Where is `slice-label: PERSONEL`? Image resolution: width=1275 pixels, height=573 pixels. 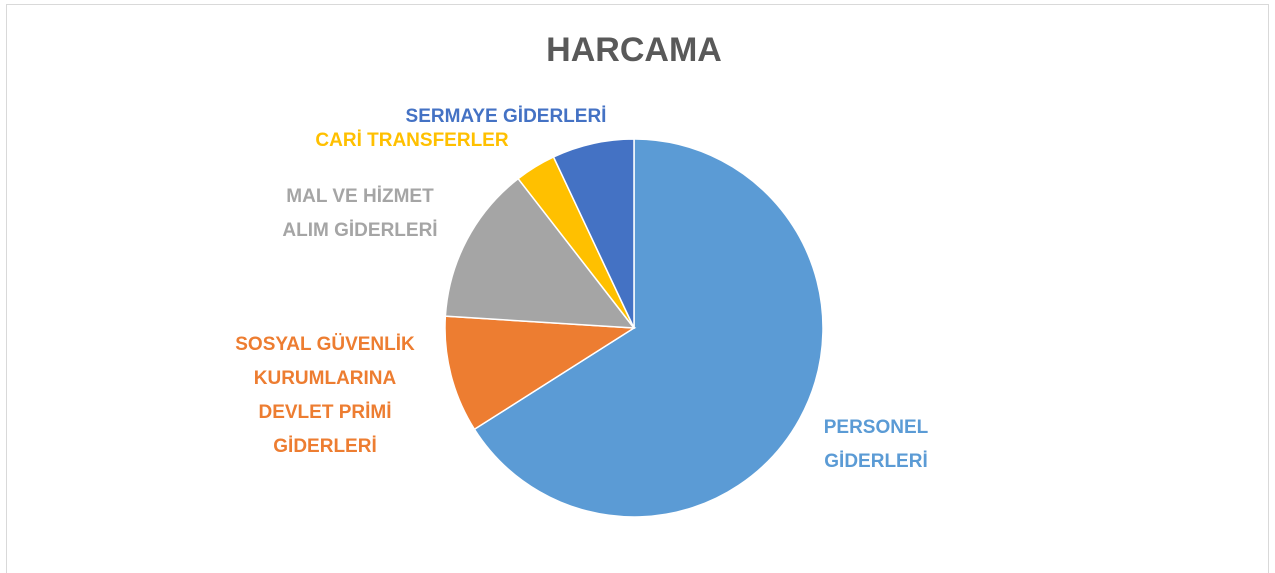
slice-label: PERSONEL is located at coordinates (876, 427).